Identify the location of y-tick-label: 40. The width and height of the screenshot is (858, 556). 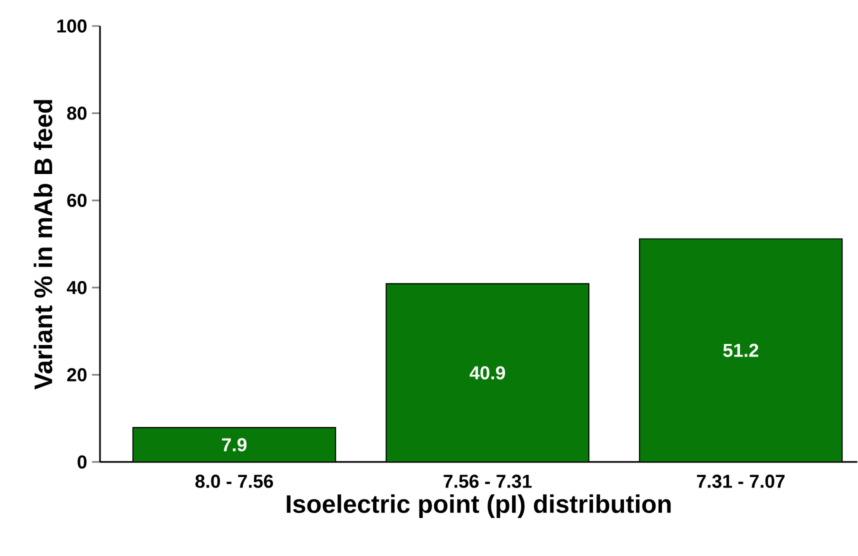
(76, 287).